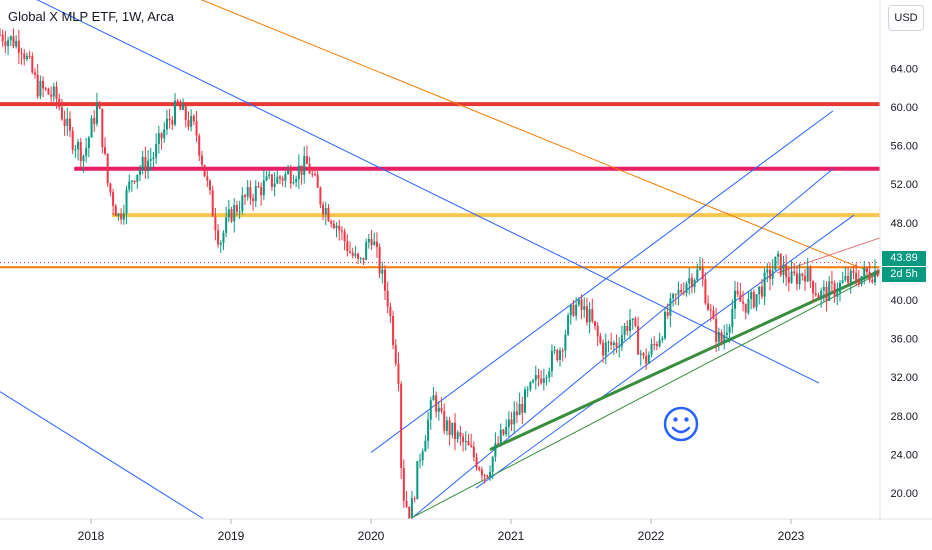 This screenshot has width=932, height=550. Describe the element at coordinates (904, 301) in the screenshot. I see `y-tick-label: 40.00` at that location.